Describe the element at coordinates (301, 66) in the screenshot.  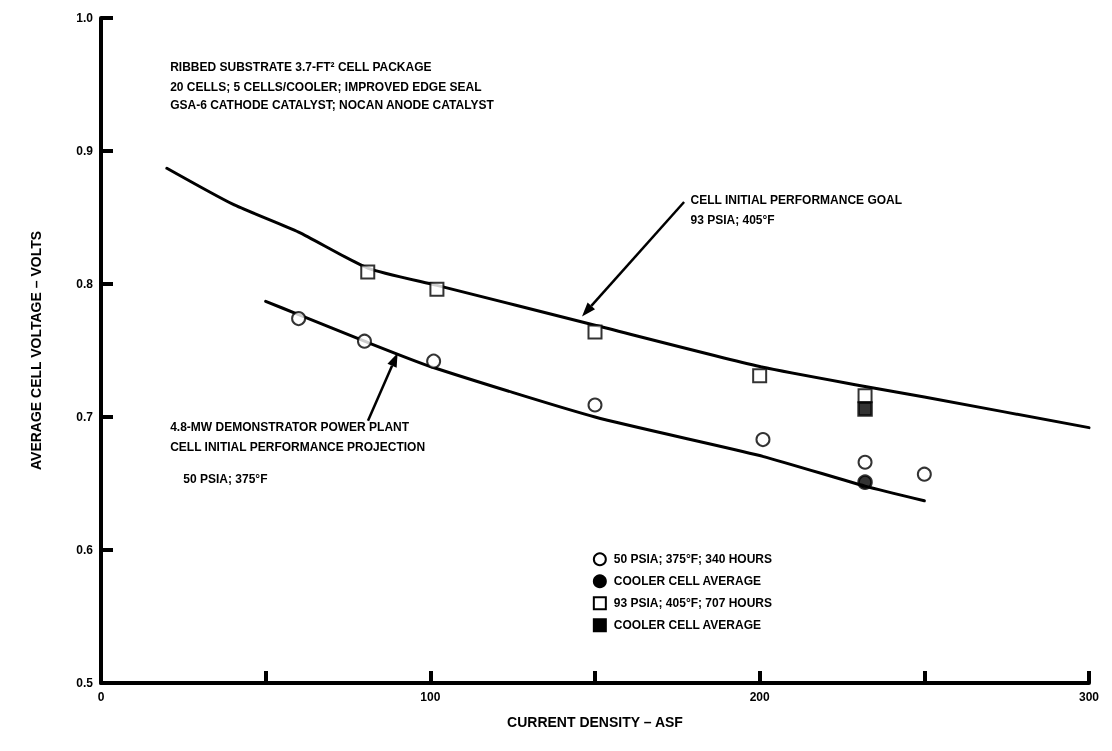
I see `annotation: RIBBED SUBSTRATE 3.7-FT² CELL PACKAGE` at that location.